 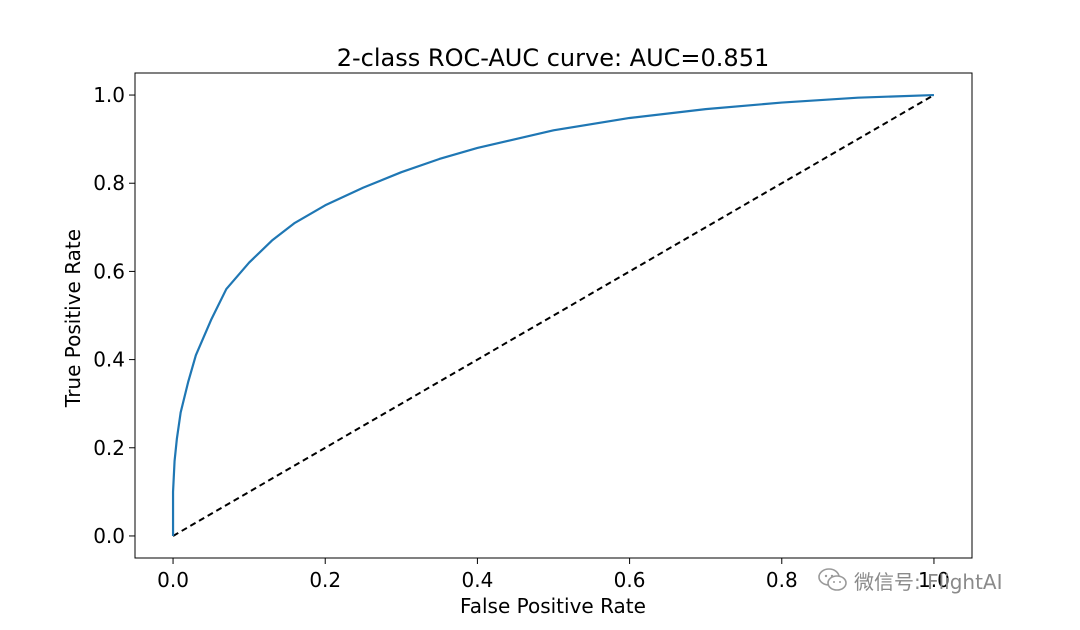 What do you see at coordinates (325, 580) in the screenshot?
I see `x-tick-label: 0.2` at bounding box center [325, 580].